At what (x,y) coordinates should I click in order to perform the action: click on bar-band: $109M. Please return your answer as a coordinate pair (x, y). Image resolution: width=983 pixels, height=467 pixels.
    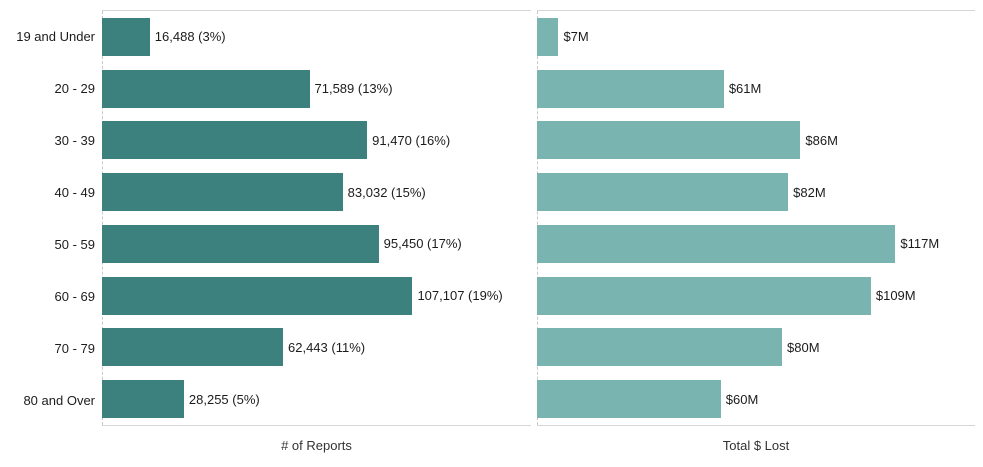
    Looking at the image, I should click on (756, 296).